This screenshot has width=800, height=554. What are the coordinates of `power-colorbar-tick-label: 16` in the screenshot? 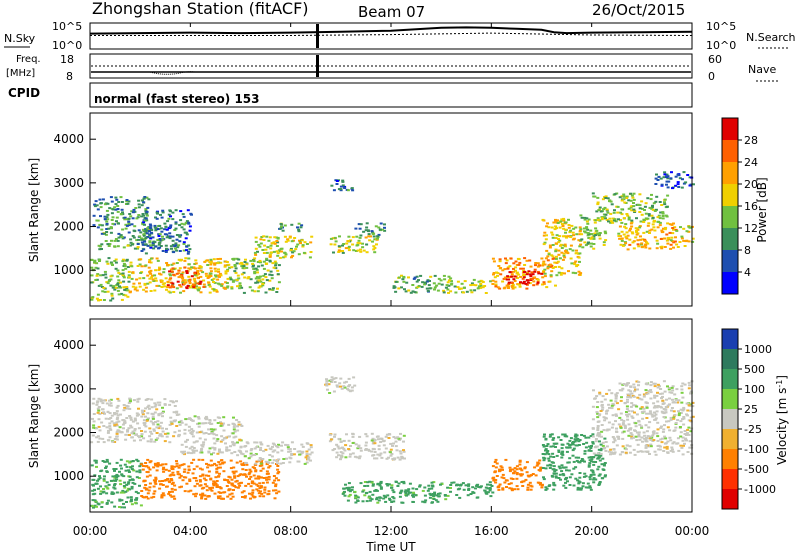 It's located at (751, 206).